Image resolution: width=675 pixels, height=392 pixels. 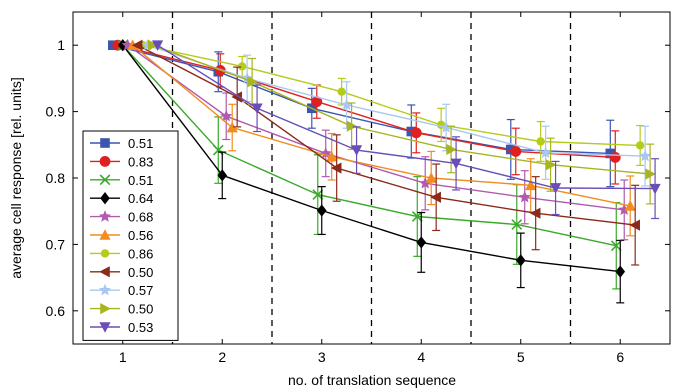 I want to click on x-tick-label: 6, so click(x=620, y=357).